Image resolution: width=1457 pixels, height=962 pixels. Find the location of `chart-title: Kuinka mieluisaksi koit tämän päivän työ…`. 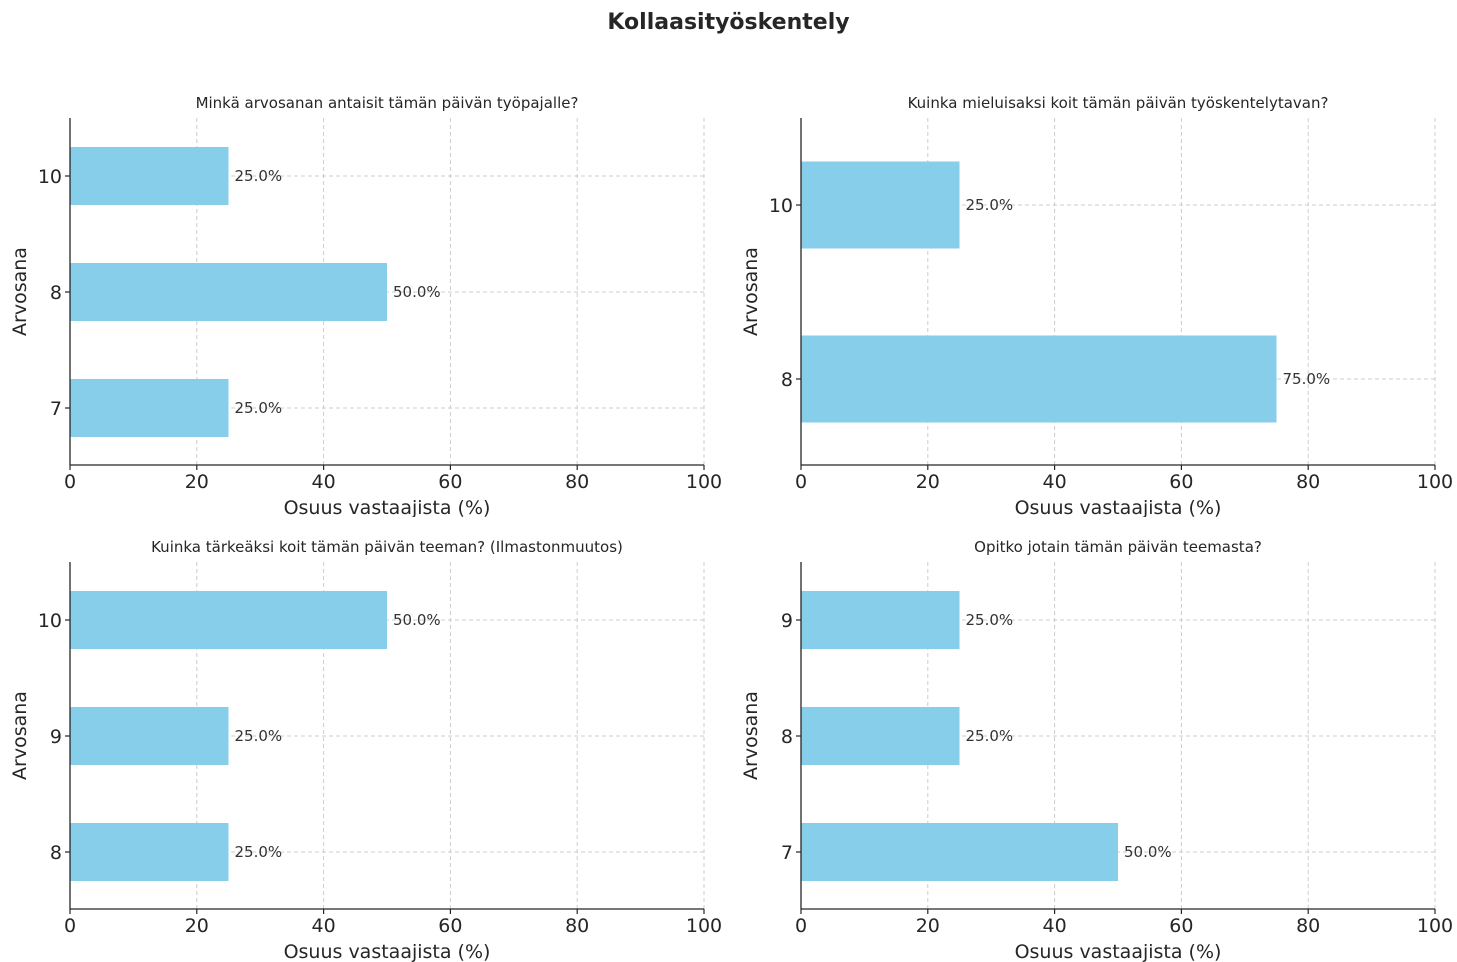

chart-title: Kuinka mieluisaksi koit tämän päivän työ… is located at coordinates (1118, 103).